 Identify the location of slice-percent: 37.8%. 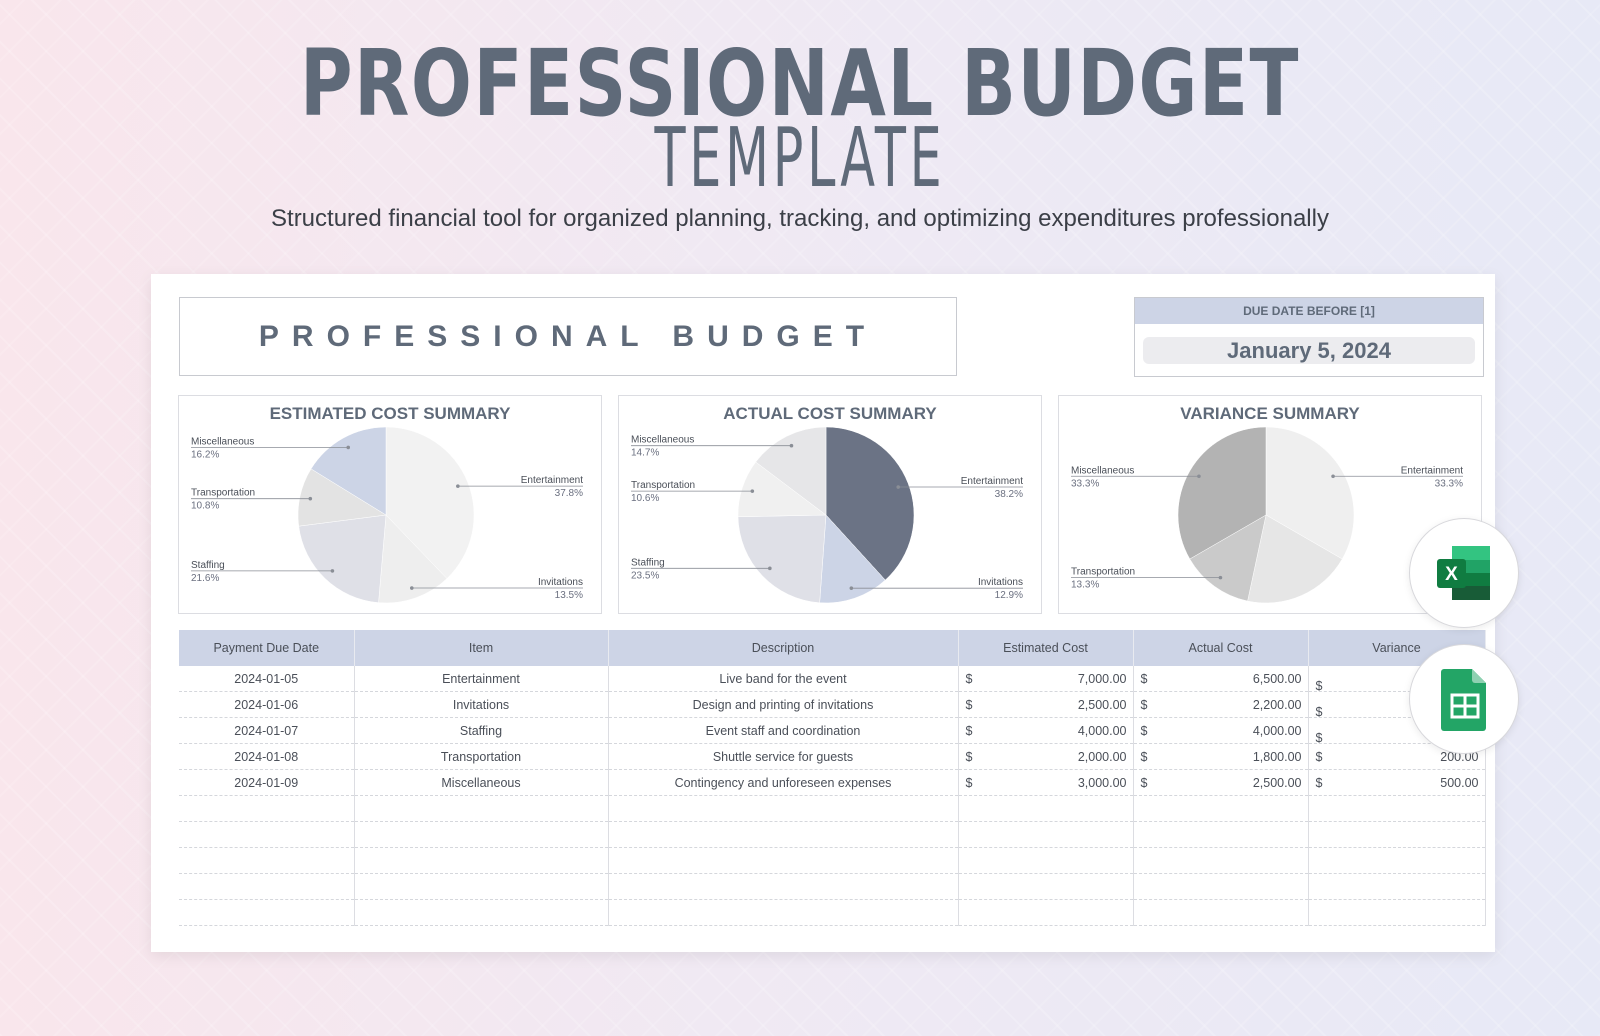
(569, 493).